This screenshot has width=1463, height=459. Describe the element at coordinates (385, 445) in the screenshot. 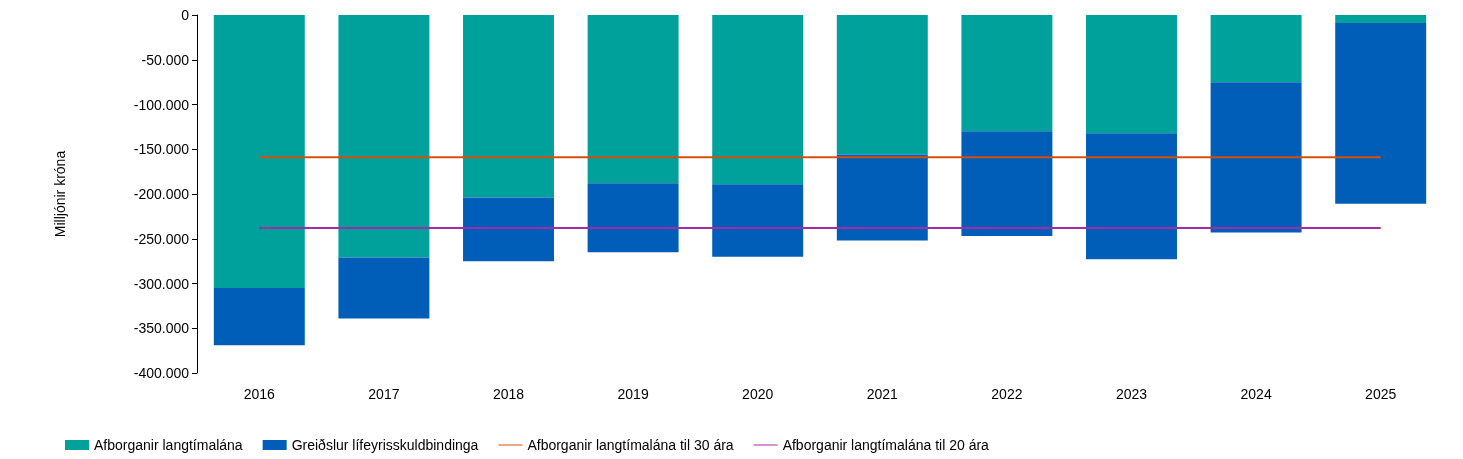

I see `legend-label: Greiðslur lífeyrisskuldbindinga` at that location.